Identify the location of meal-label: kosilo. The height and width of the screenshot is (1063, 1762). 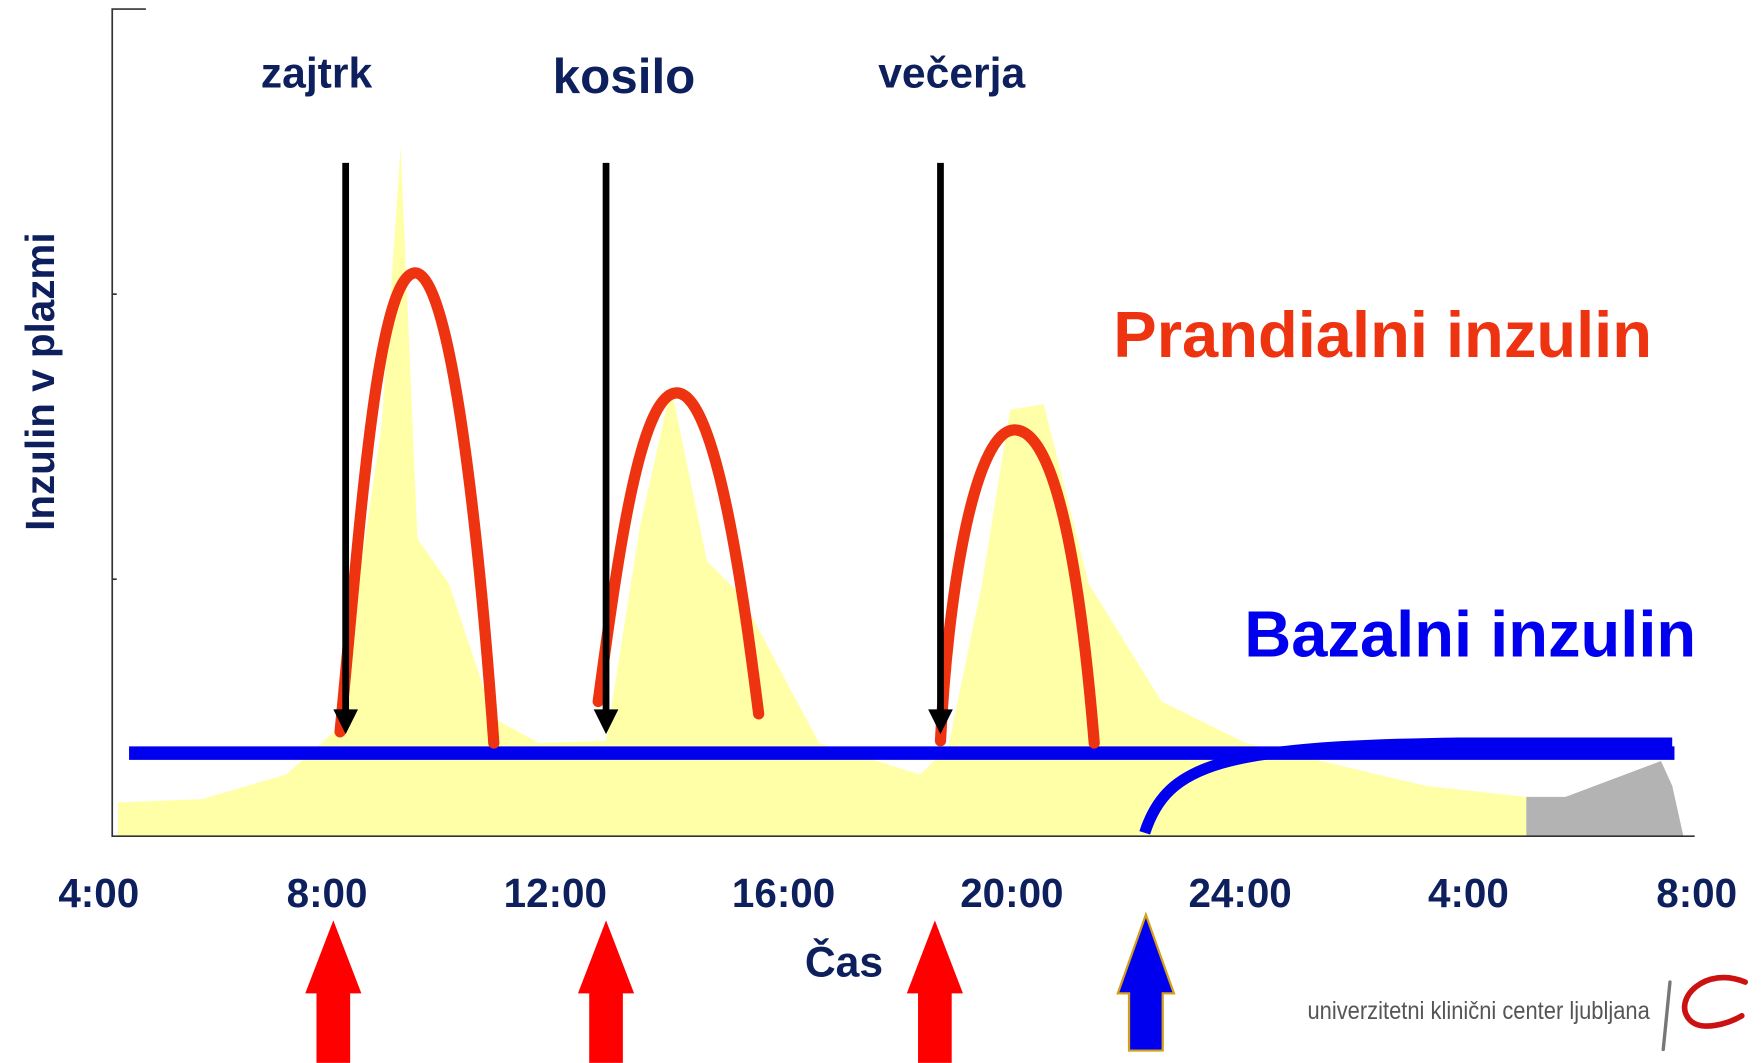
(624, 76).